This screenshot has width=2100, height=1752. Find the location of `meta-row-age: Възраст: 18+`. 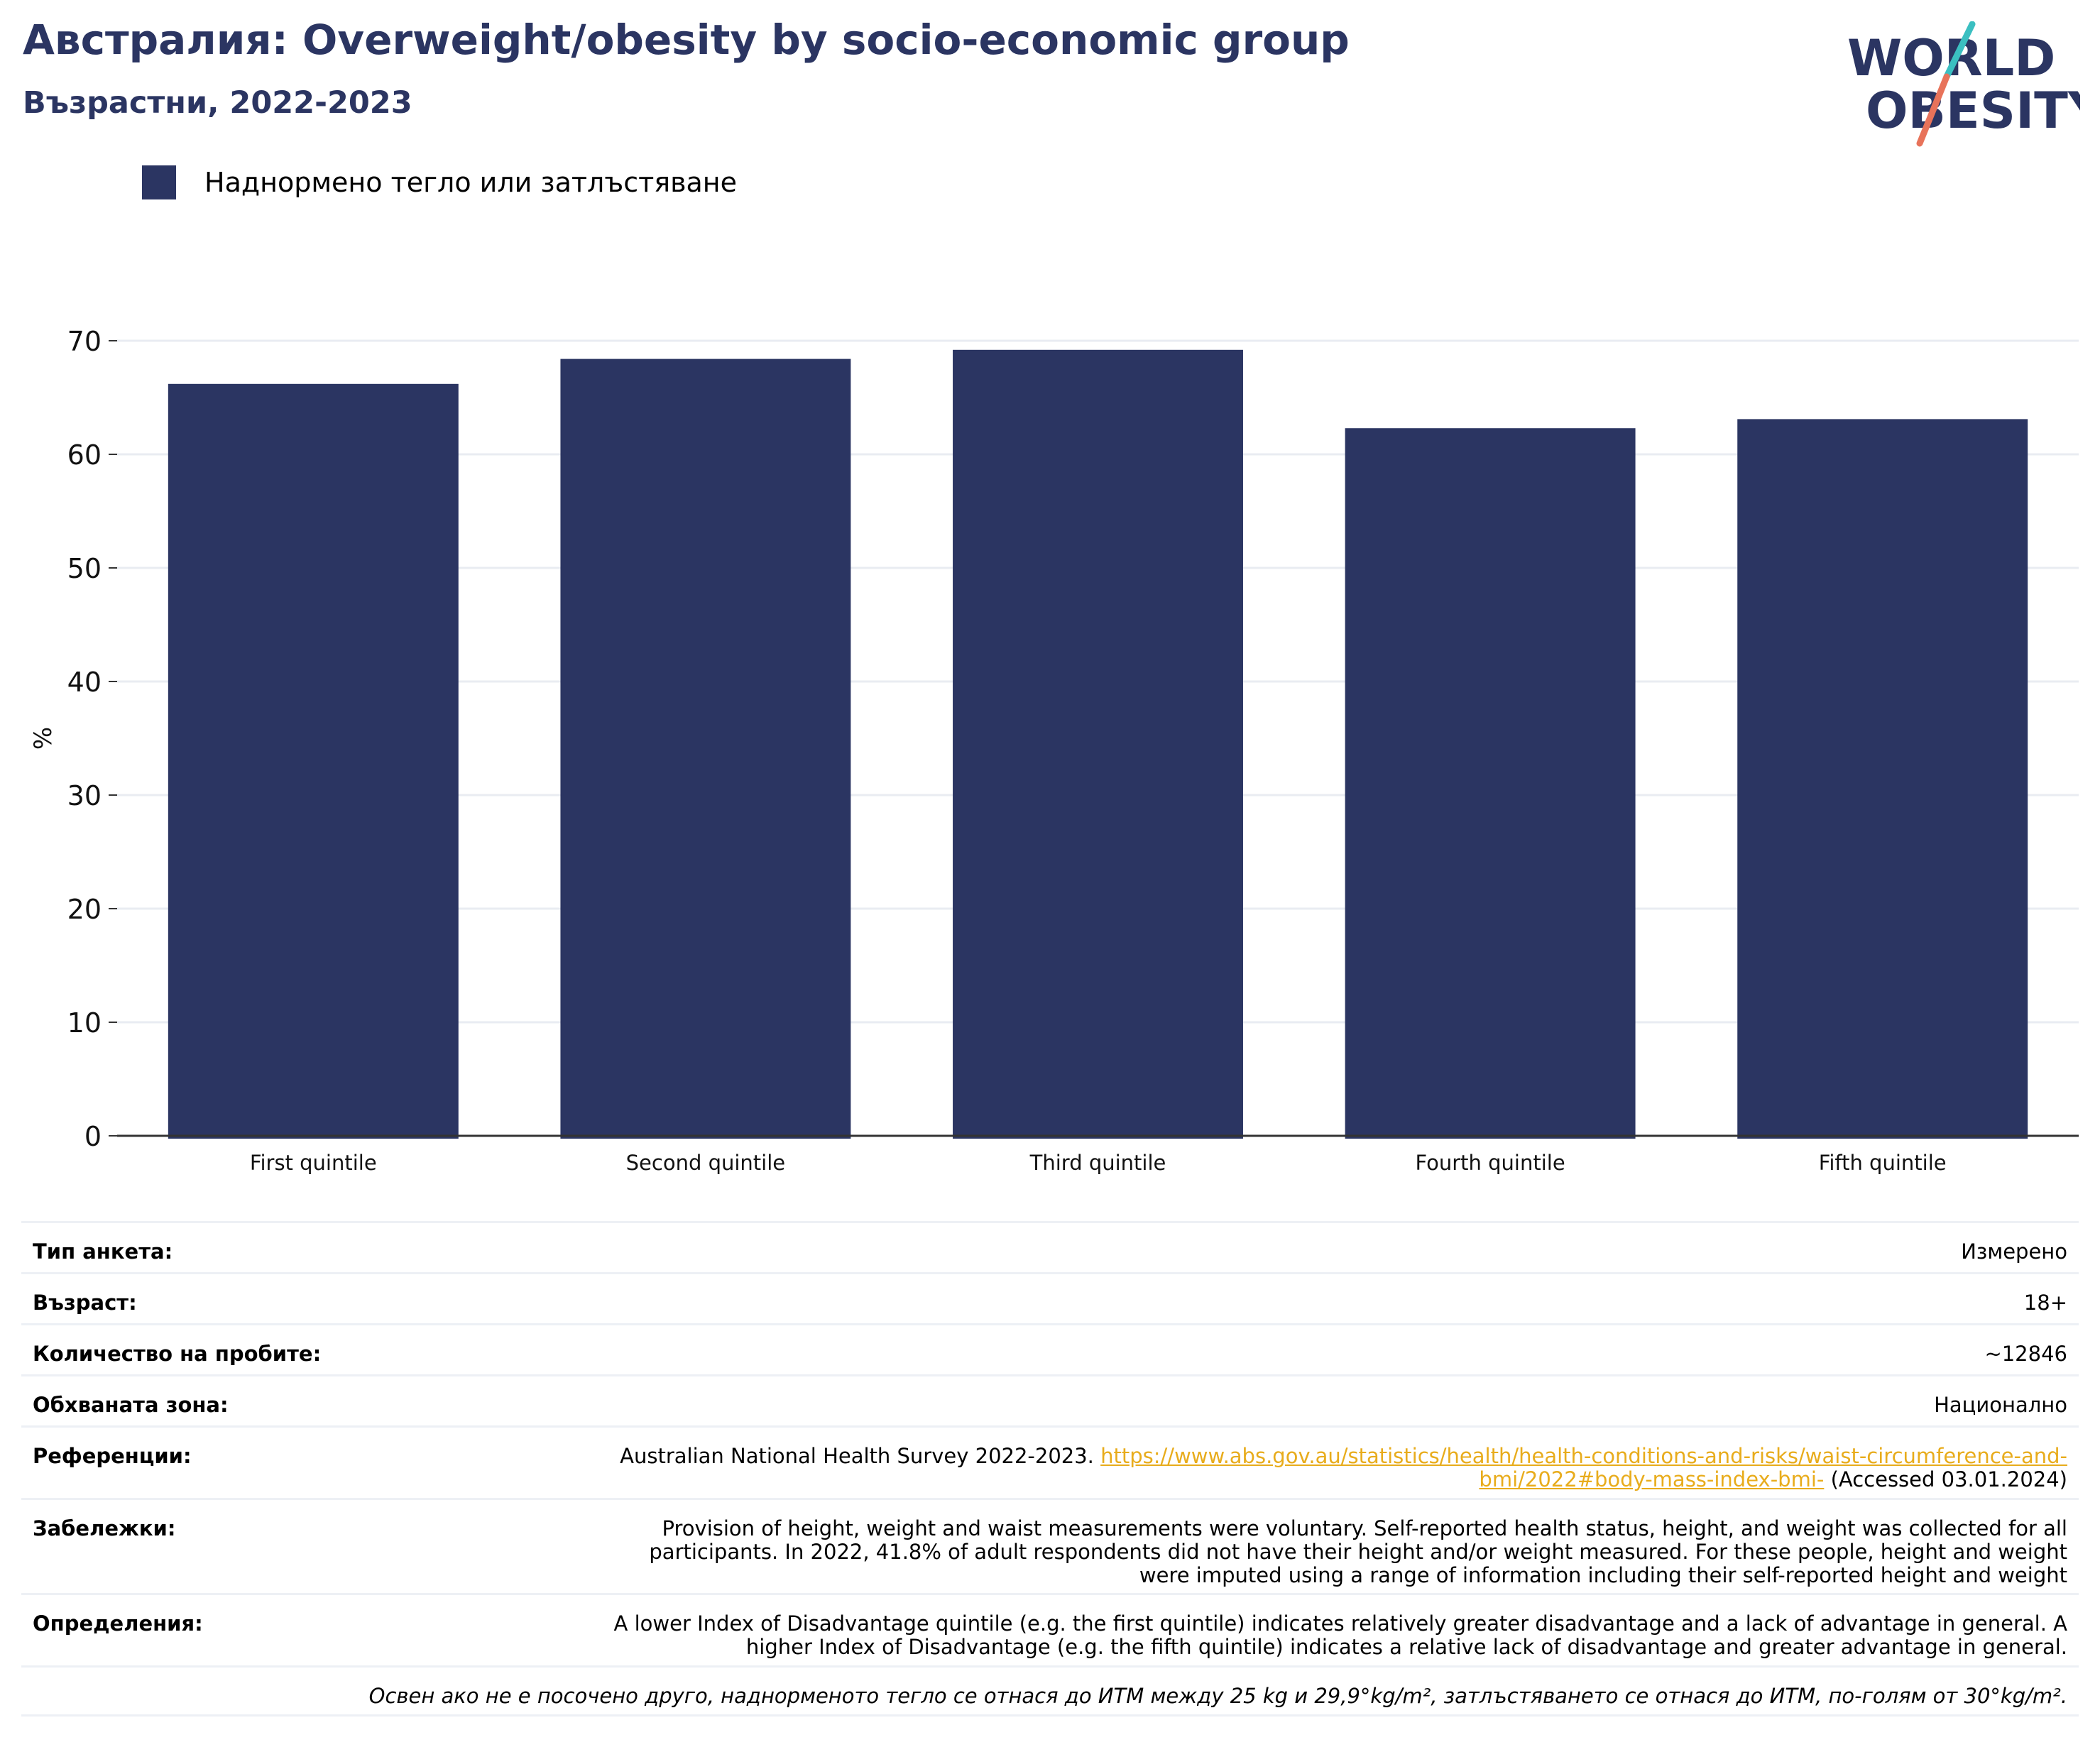

meta-row-age: Възраст: 18+ is located at coordinates (1050, 1297).